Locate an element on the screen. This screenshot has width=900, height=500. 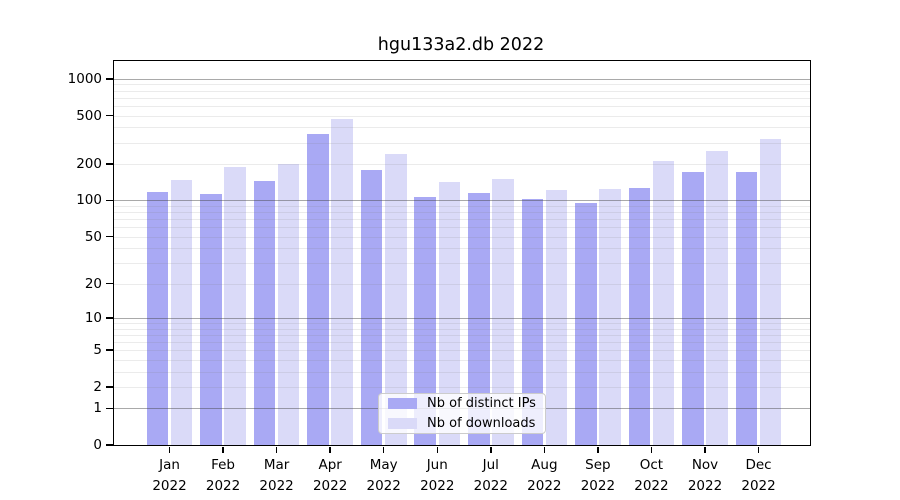
y-tick-label-200: 200 is located at coordinates (89, 163).